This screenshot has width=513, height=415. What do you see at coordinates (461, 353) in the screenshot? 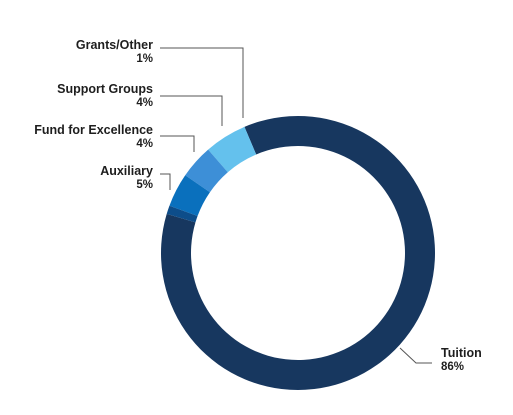
I see `label-tuition: Tuition` at bounding box center [461, 353].